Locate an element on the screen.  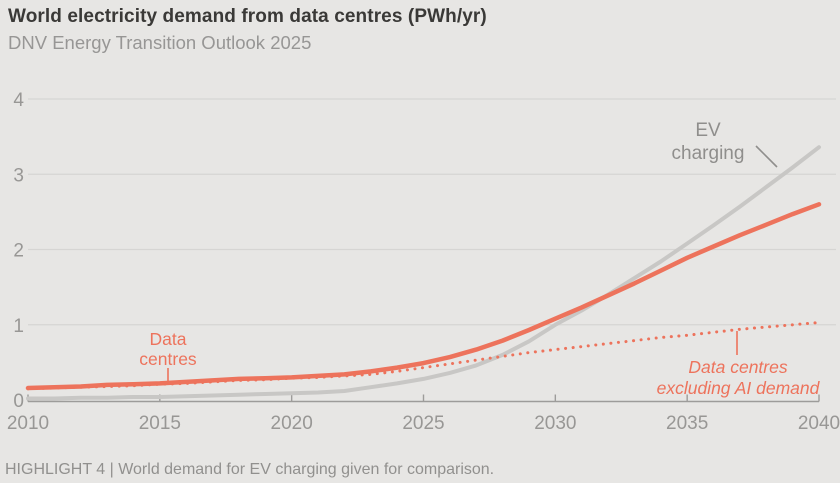
y-tick-label-2: 2 is located at coordinates (18, 251).